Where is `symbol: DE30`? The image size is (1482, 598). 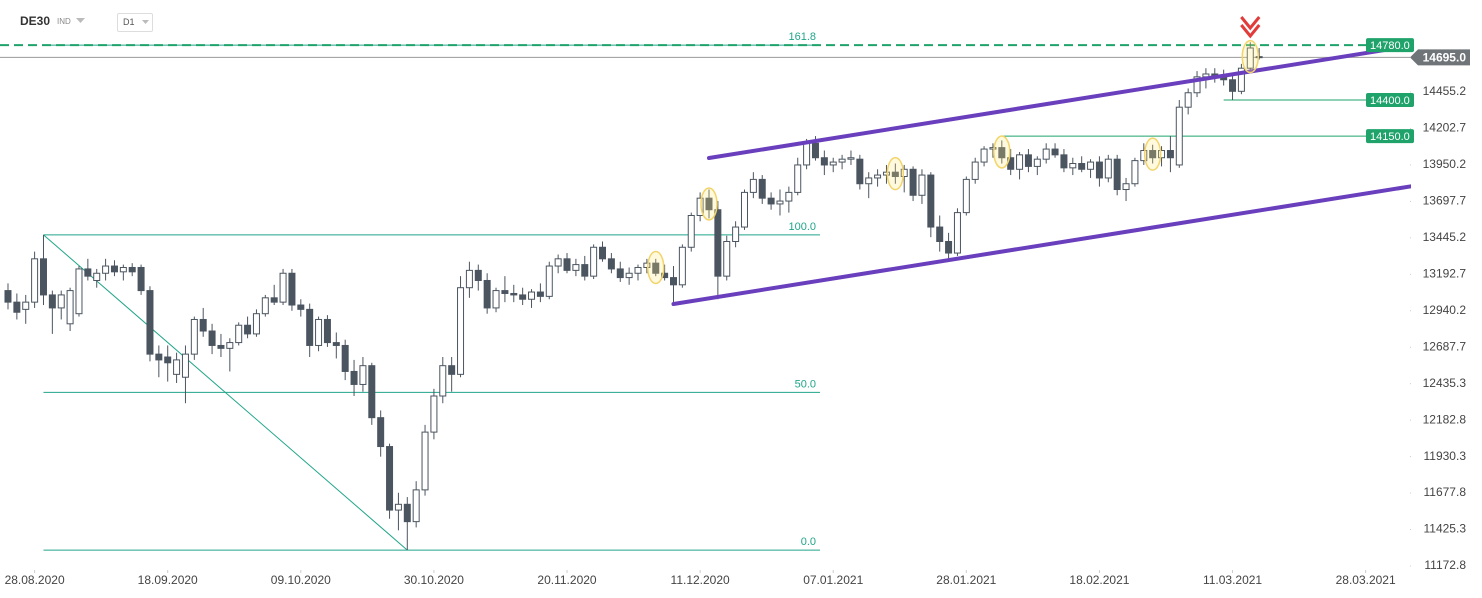 symbol: DE30 is located at coordinates (35, 21).